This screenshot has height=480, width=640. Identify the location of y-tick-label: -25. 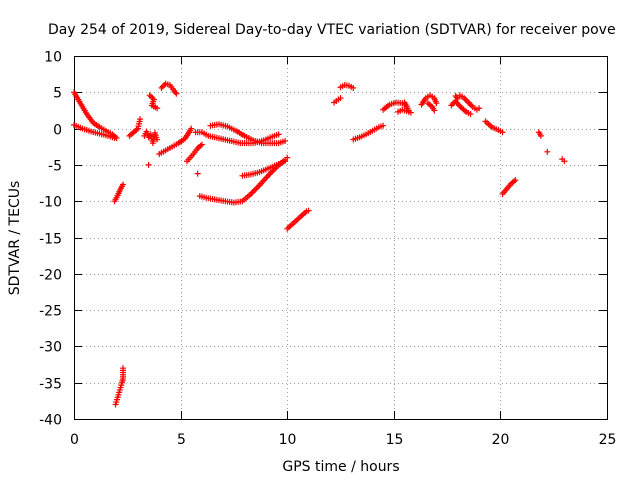
(50, 312).